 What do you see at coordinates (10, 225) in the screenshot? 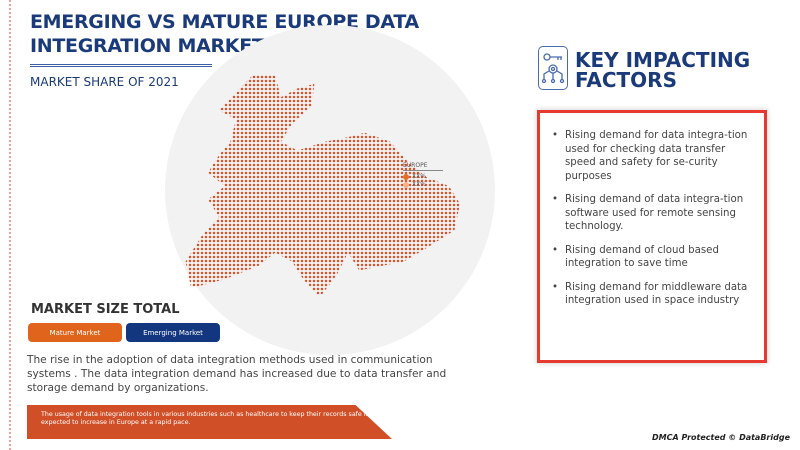
I see `decorative-border` at bounding box center [10, 225].